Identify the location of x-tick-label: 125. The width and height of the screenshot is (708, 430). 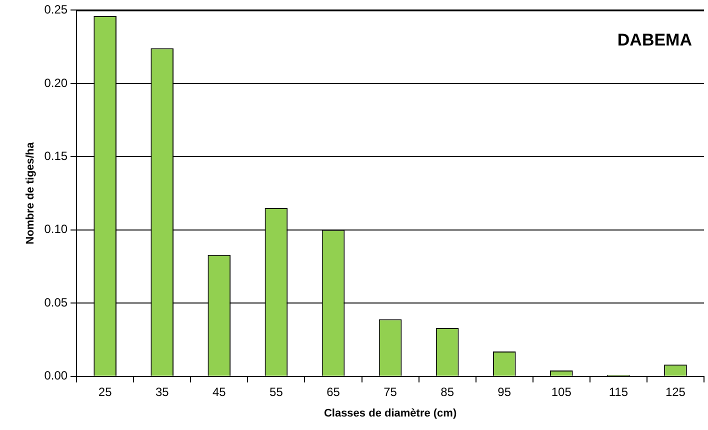
(675, 391).